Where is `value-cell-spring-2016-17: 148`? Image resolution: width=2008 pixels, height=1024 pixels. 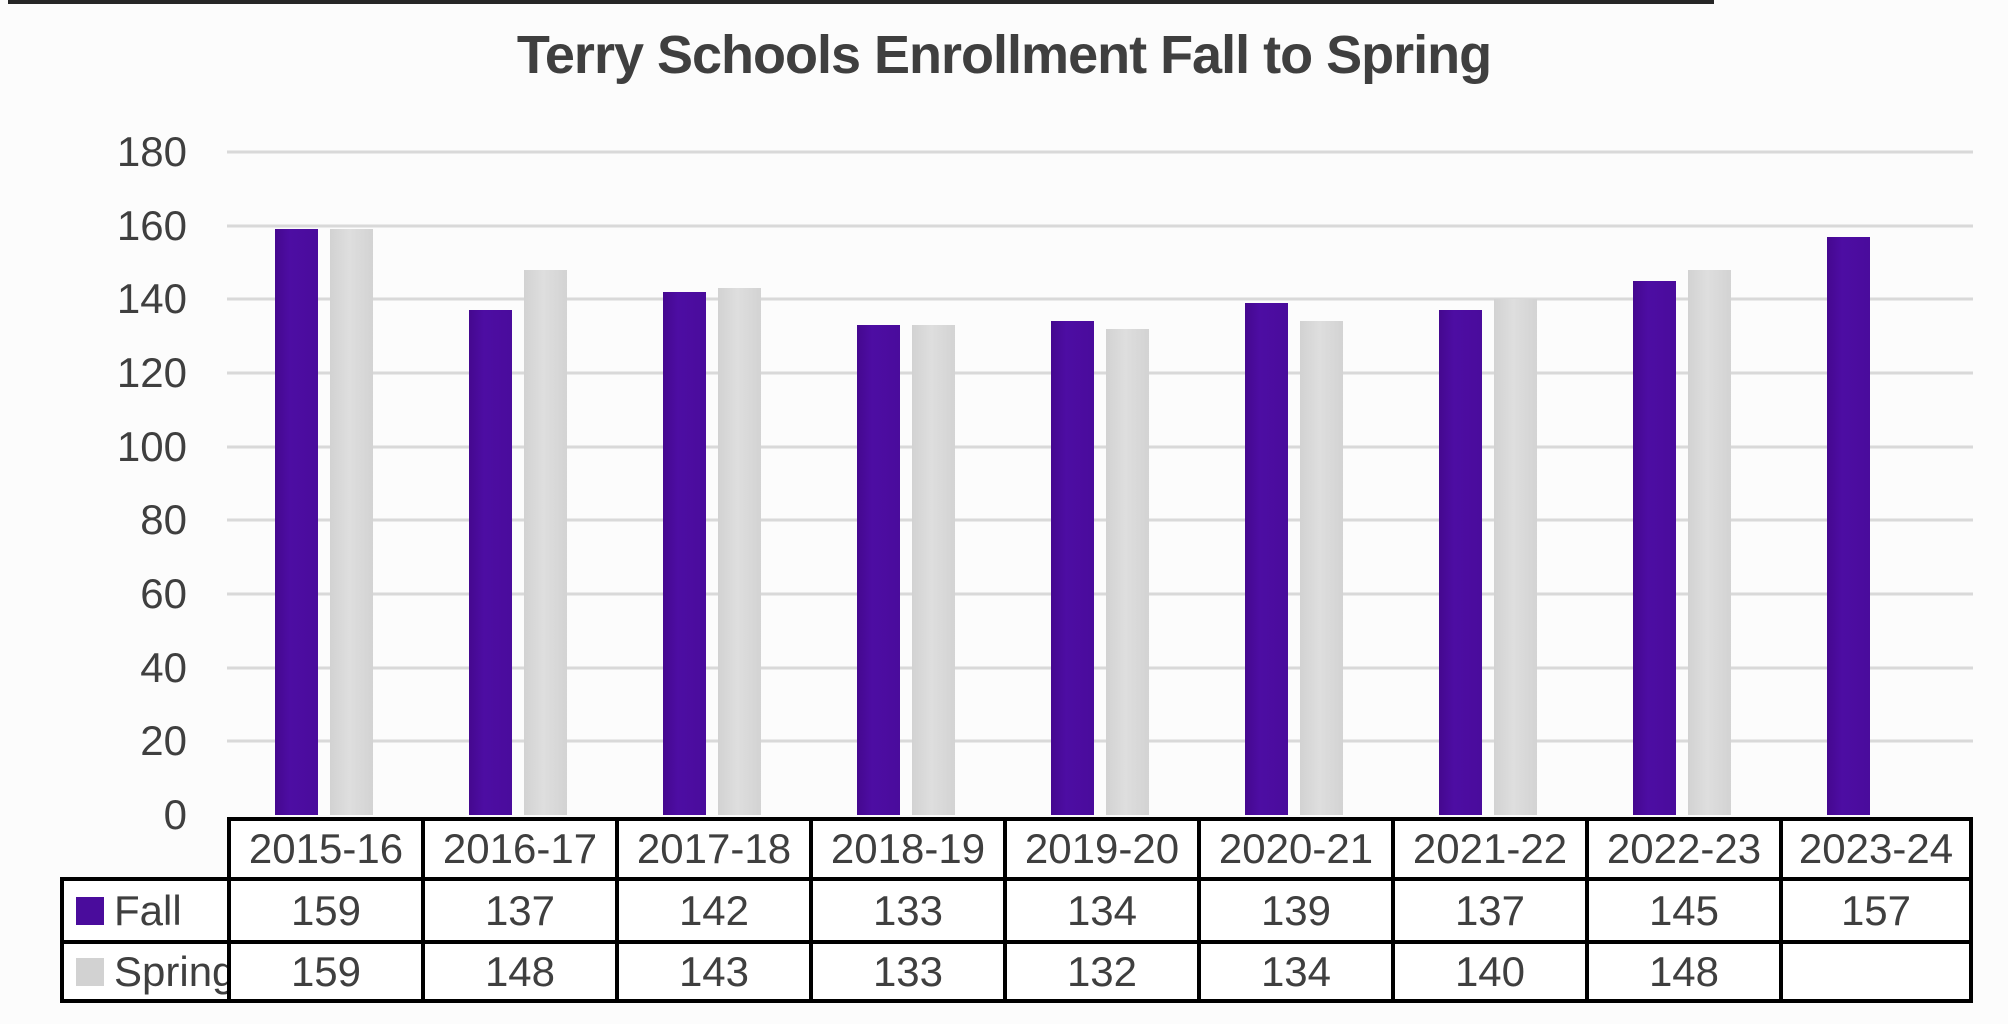 value-cell-spring-2016-17: 148 is located at coordinates (518, 971).